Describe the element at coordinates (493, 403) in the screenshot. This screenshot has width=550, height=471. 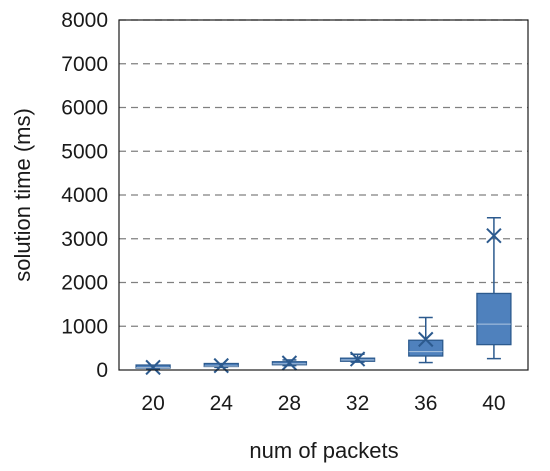
I see `x-tick-label: 40` at that location.